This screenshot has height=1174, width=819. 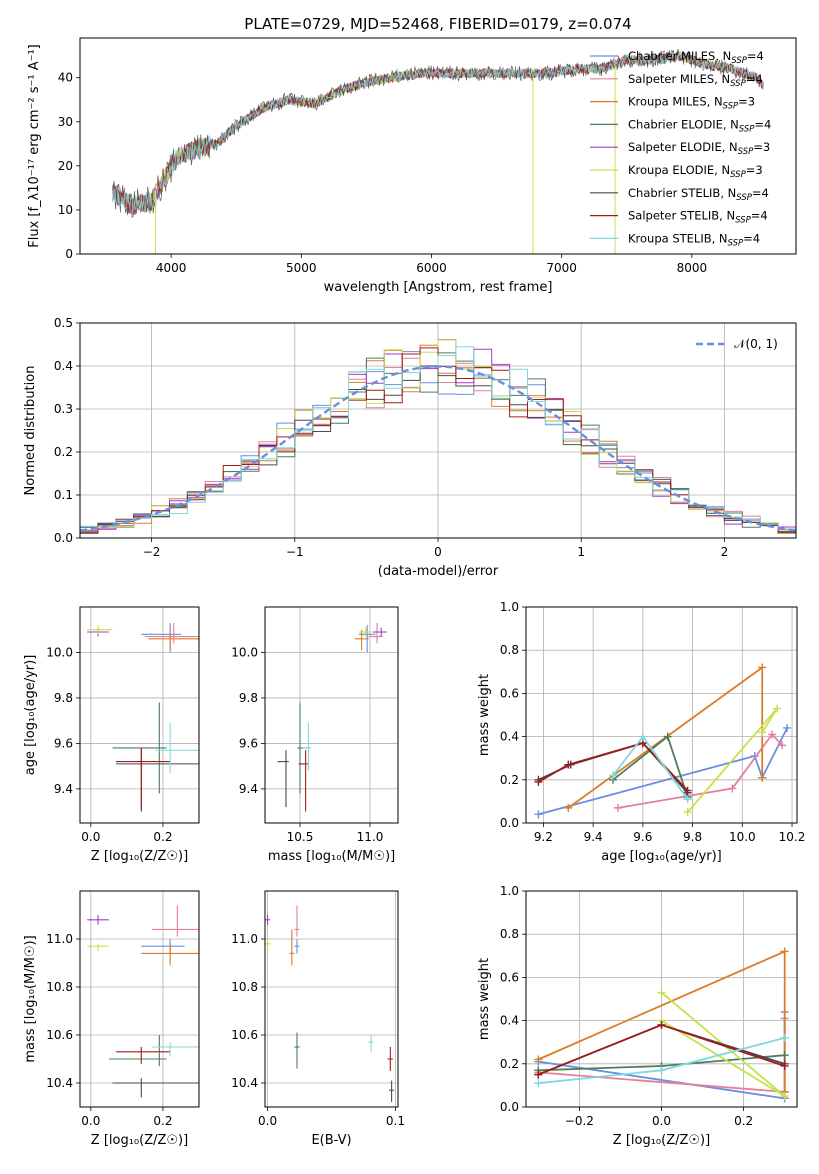 I want to click on x-tick-label: 9.2, so click(x=543, y=837).